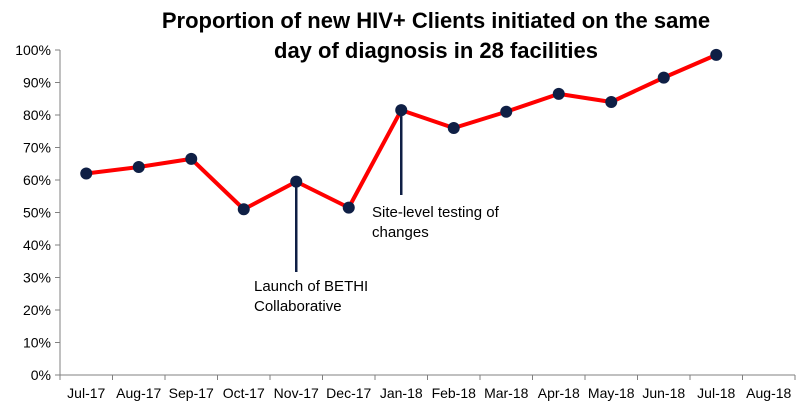  I want to click on annotation-label: Launch of BETHI, so click(311, 286).